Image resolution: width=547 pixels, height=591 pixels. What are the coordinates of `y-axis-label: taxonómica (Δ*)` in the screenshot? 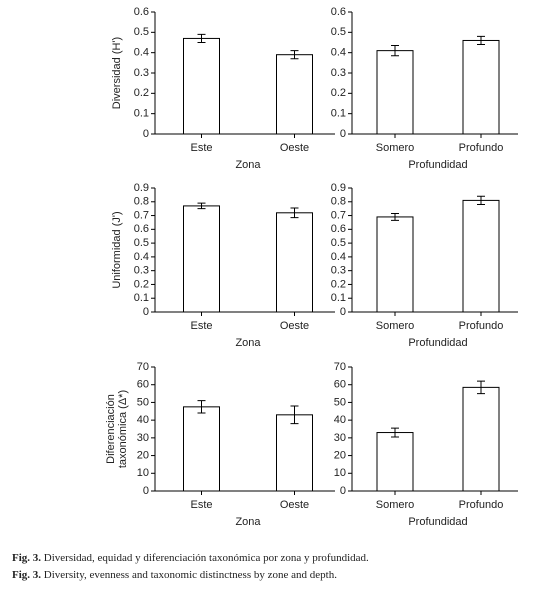 It's located at (123, 429).